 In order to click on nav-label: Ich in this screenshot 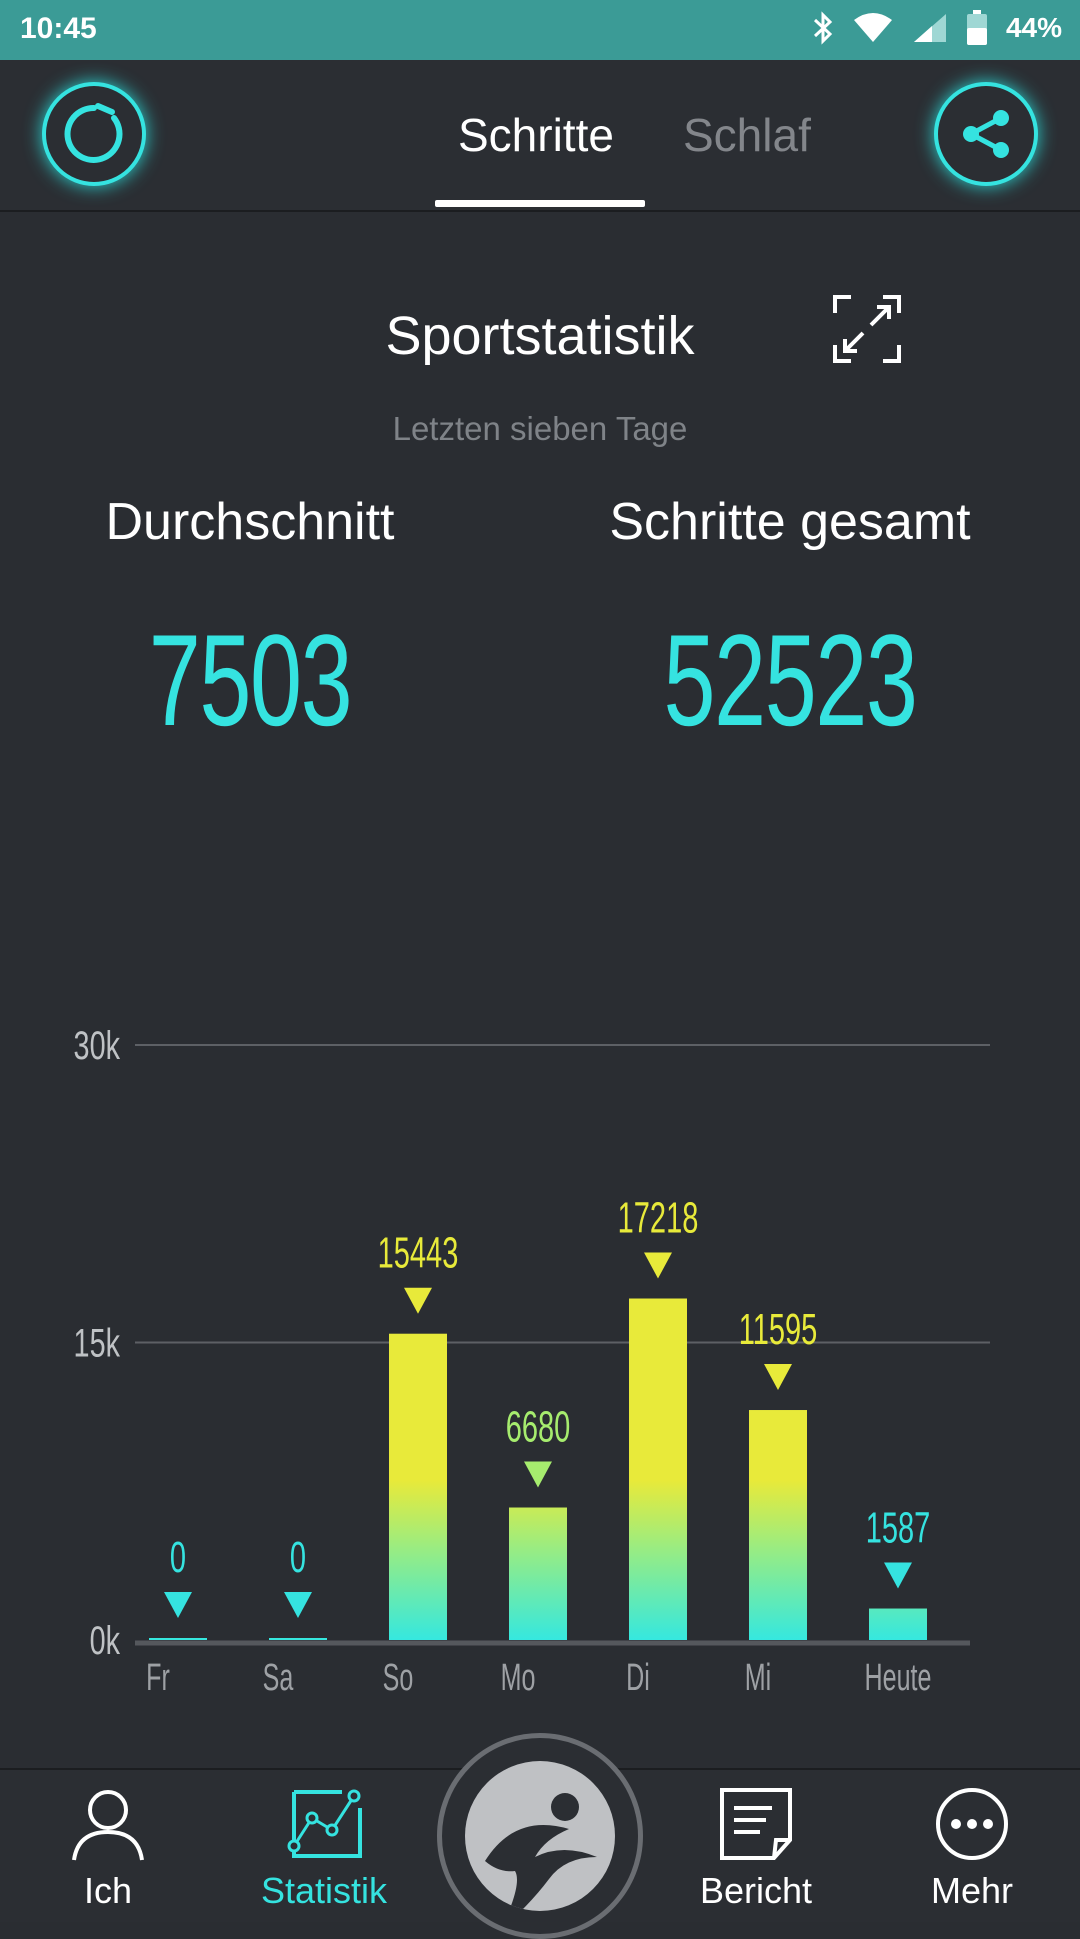, I will do `click(108, 1890)`.